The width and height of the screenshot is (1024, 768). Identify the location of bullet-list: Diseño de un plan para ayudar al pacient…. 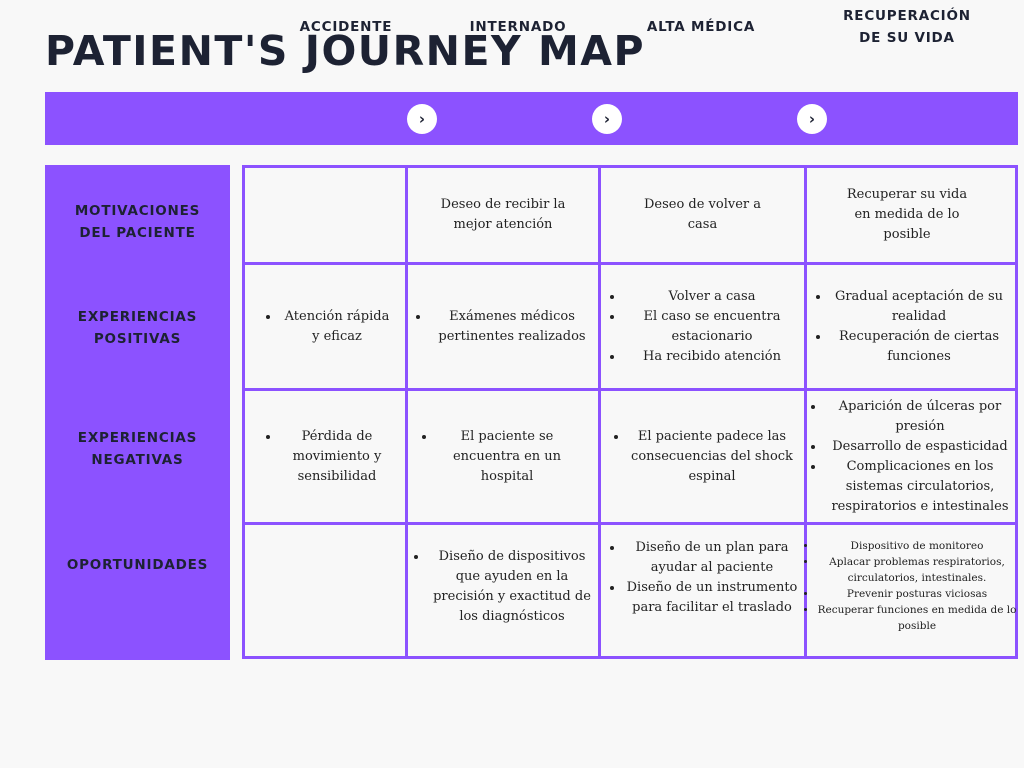
(703, 578).